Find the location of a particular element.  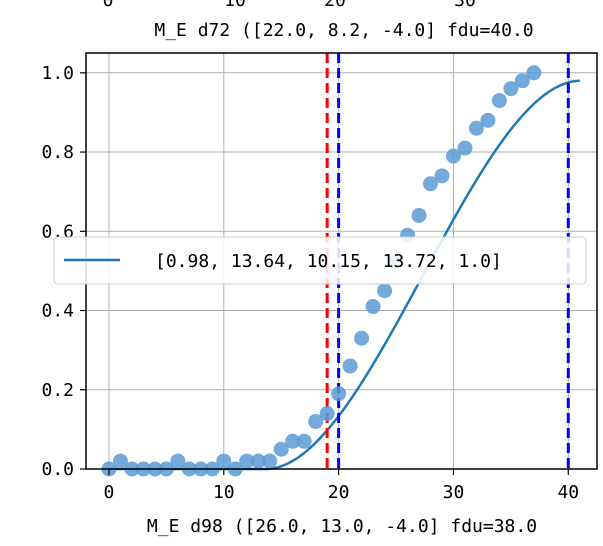

top-tick-label: 0 is located at coordinates (108, 5).